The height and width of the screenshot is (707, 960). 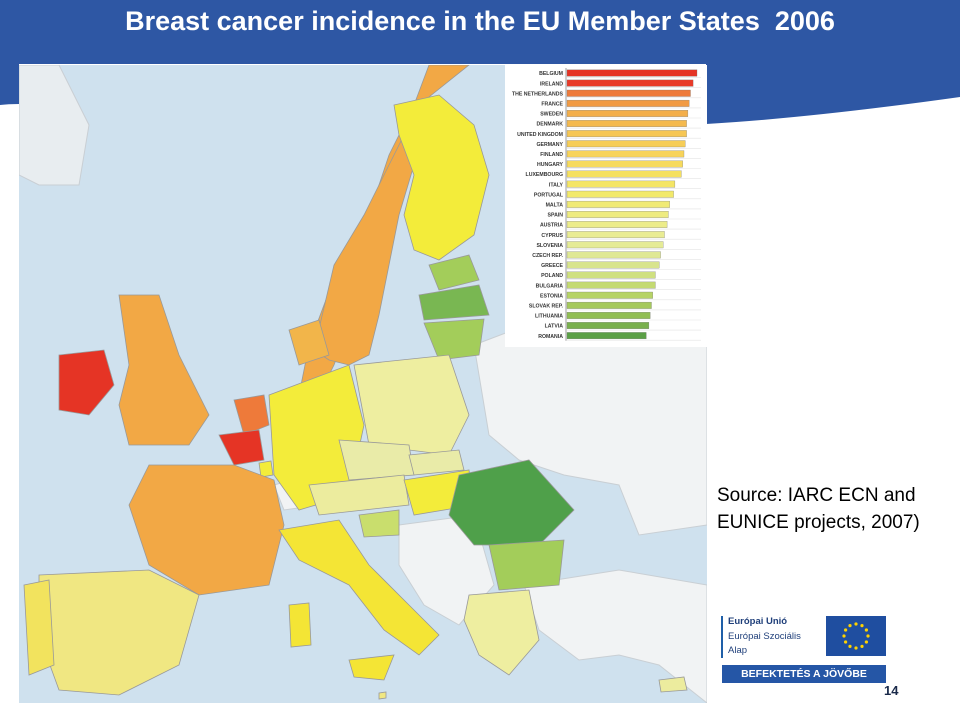 I want to click on bar-label: IRELAND, so click(x=551, y=84).